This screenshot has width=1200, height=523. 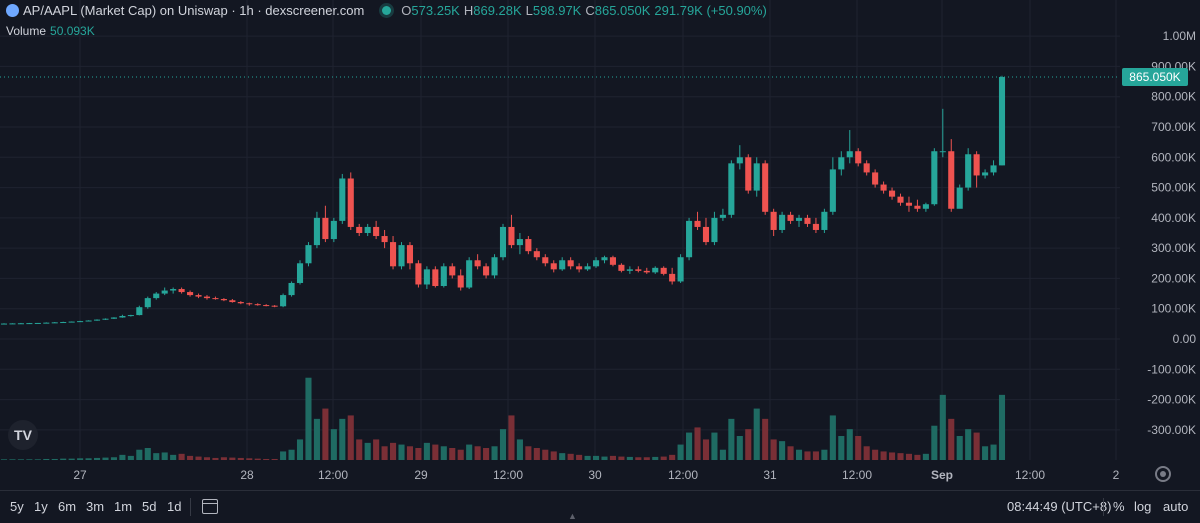 I want to click on ohlc-close: C865.050K, so click(x=618, y=10).